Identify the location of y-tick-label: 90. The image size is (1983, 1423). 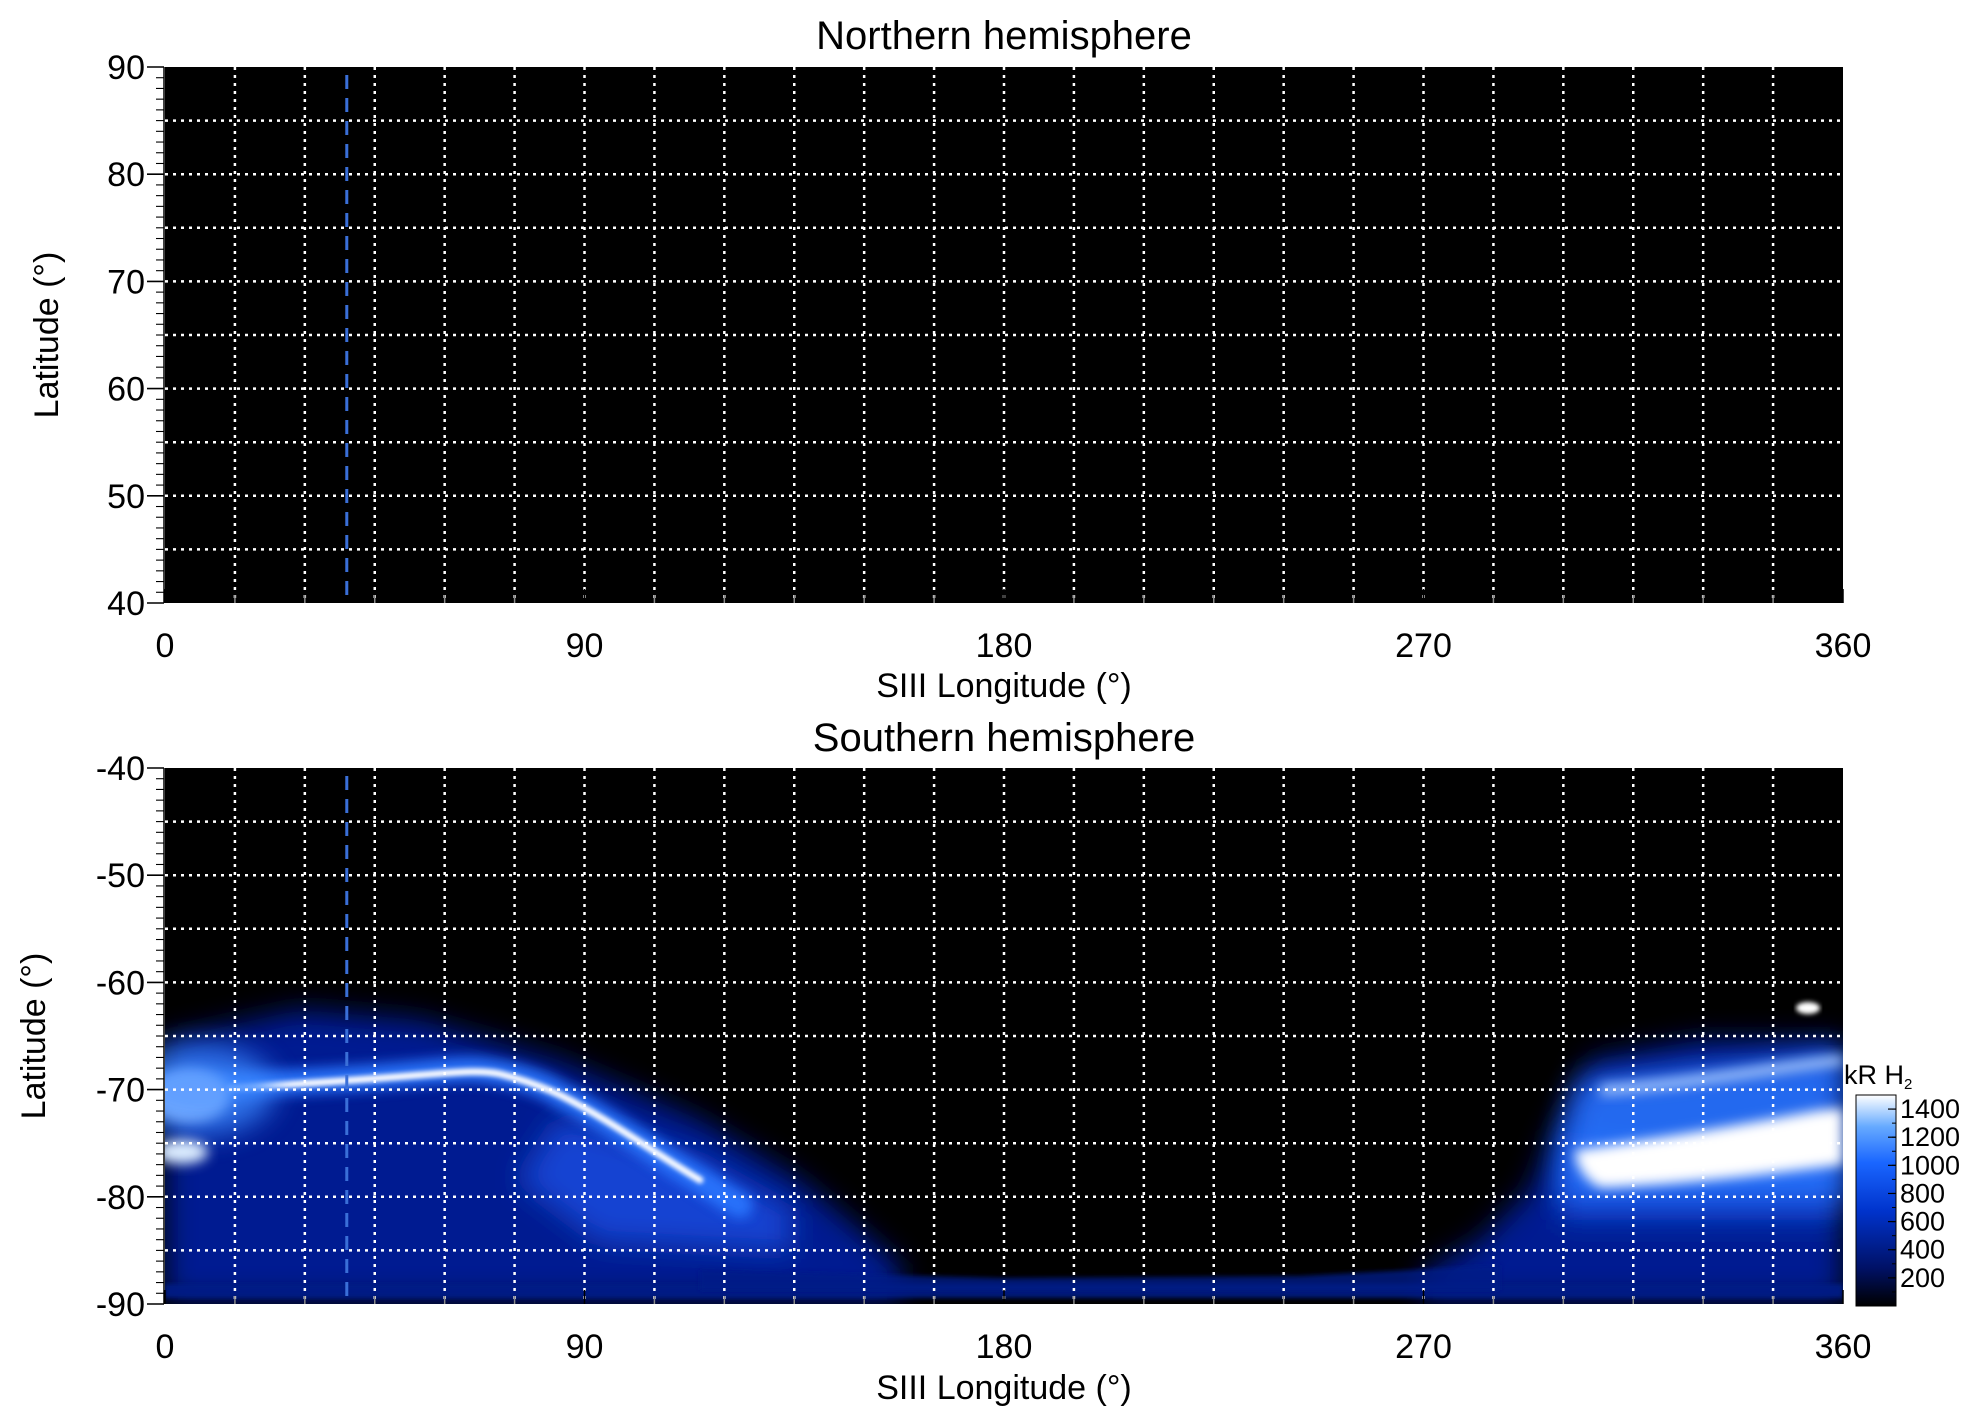
(126, 68).